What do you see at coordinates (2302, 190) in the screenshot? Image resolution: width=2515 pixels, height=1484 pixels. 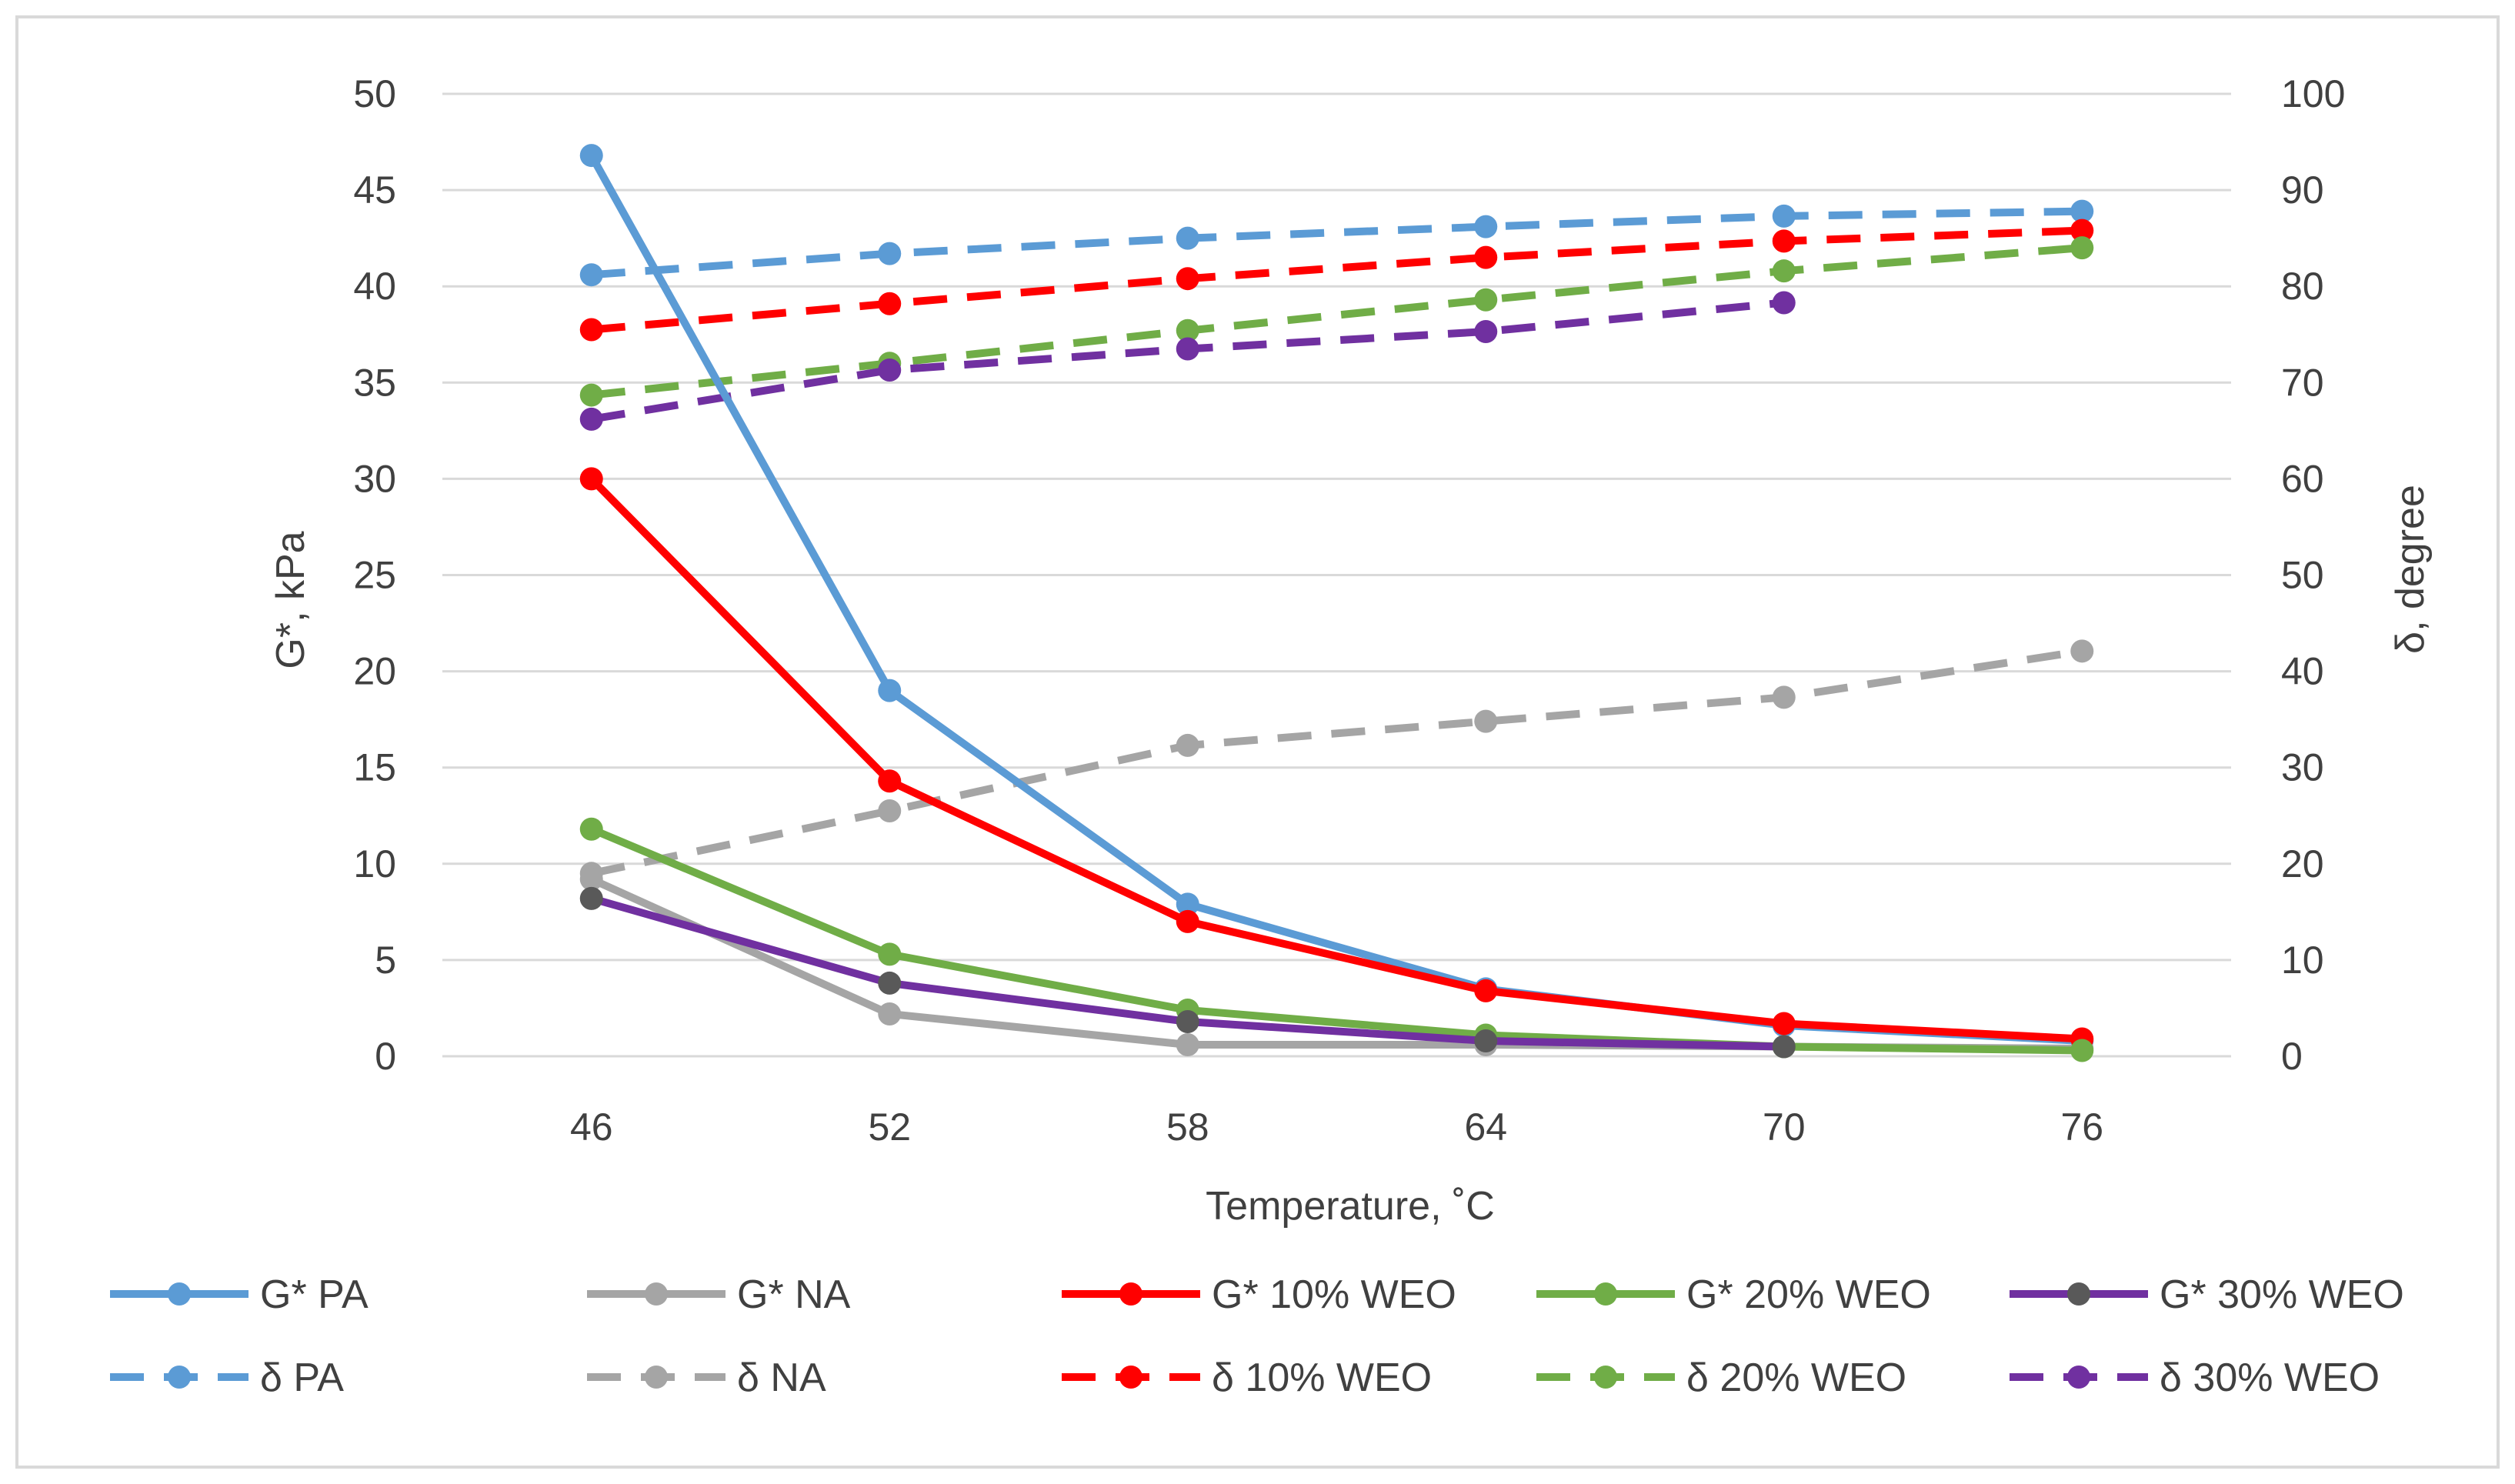 I see `y2-tick-label: 90` at bounding box center [2302, 190].